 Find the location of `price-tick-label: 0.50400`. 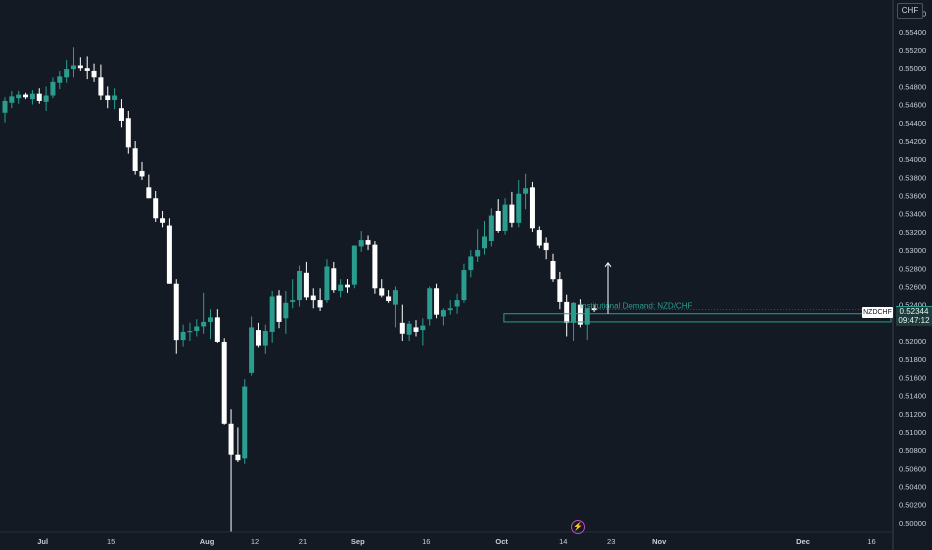

price-tick-label: 0.50400 is located at coordinates (912, 487).